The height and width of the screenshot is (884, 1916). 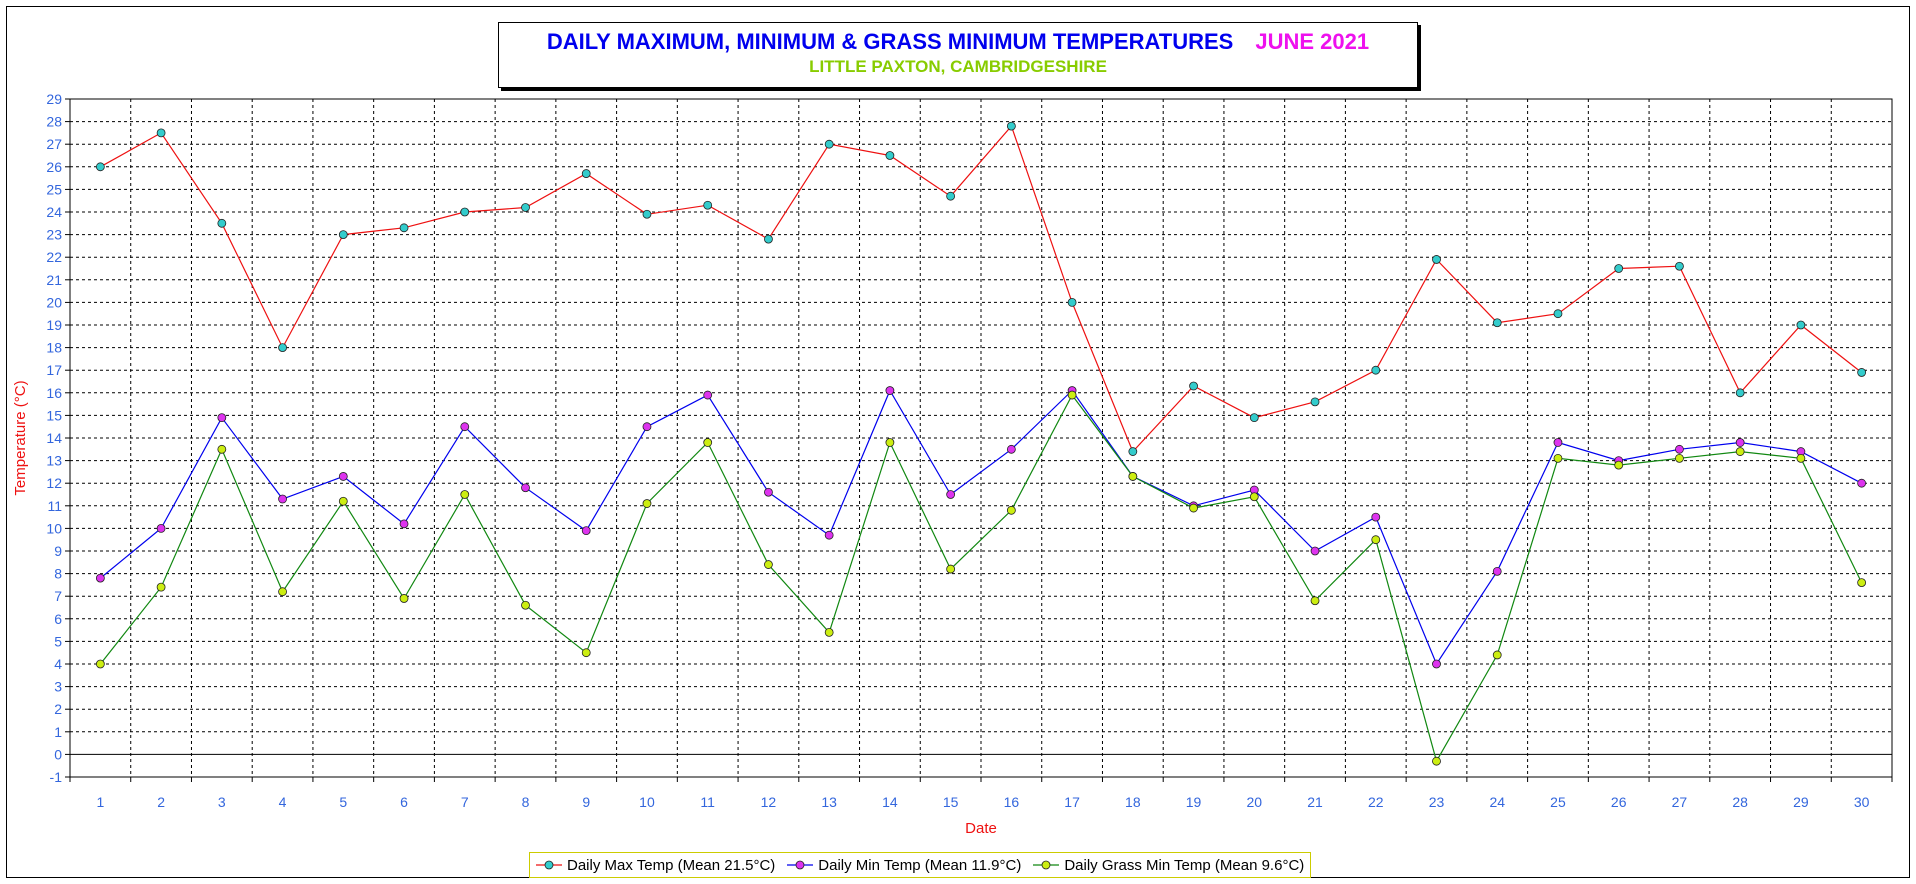 I want to click on y-tick-label: 12, so click(x=54, y=483).